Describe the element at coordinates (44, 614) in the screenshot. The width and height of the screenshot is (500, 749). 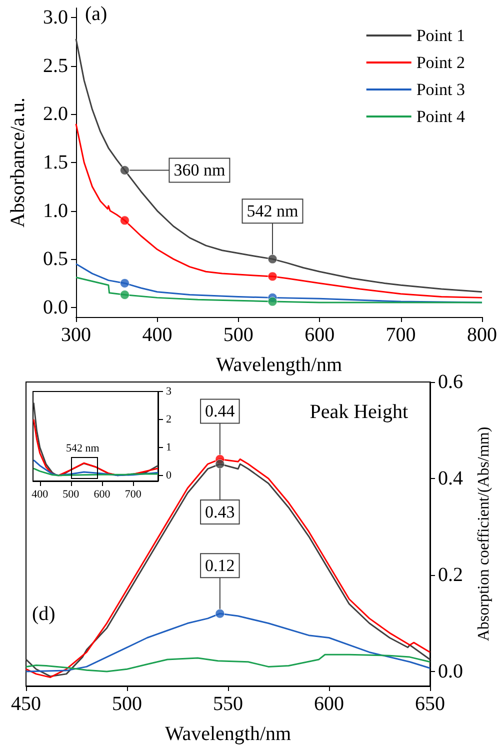
I see `annotation: (d)` at that location.